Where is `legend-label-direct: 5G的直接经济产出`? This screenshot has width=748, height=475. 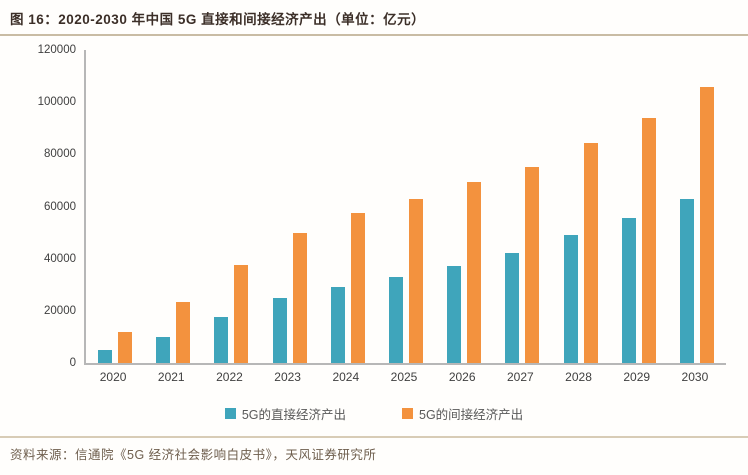 legend-label-direct: 5G的直接经济产出 is located at coordinates (293, 415).